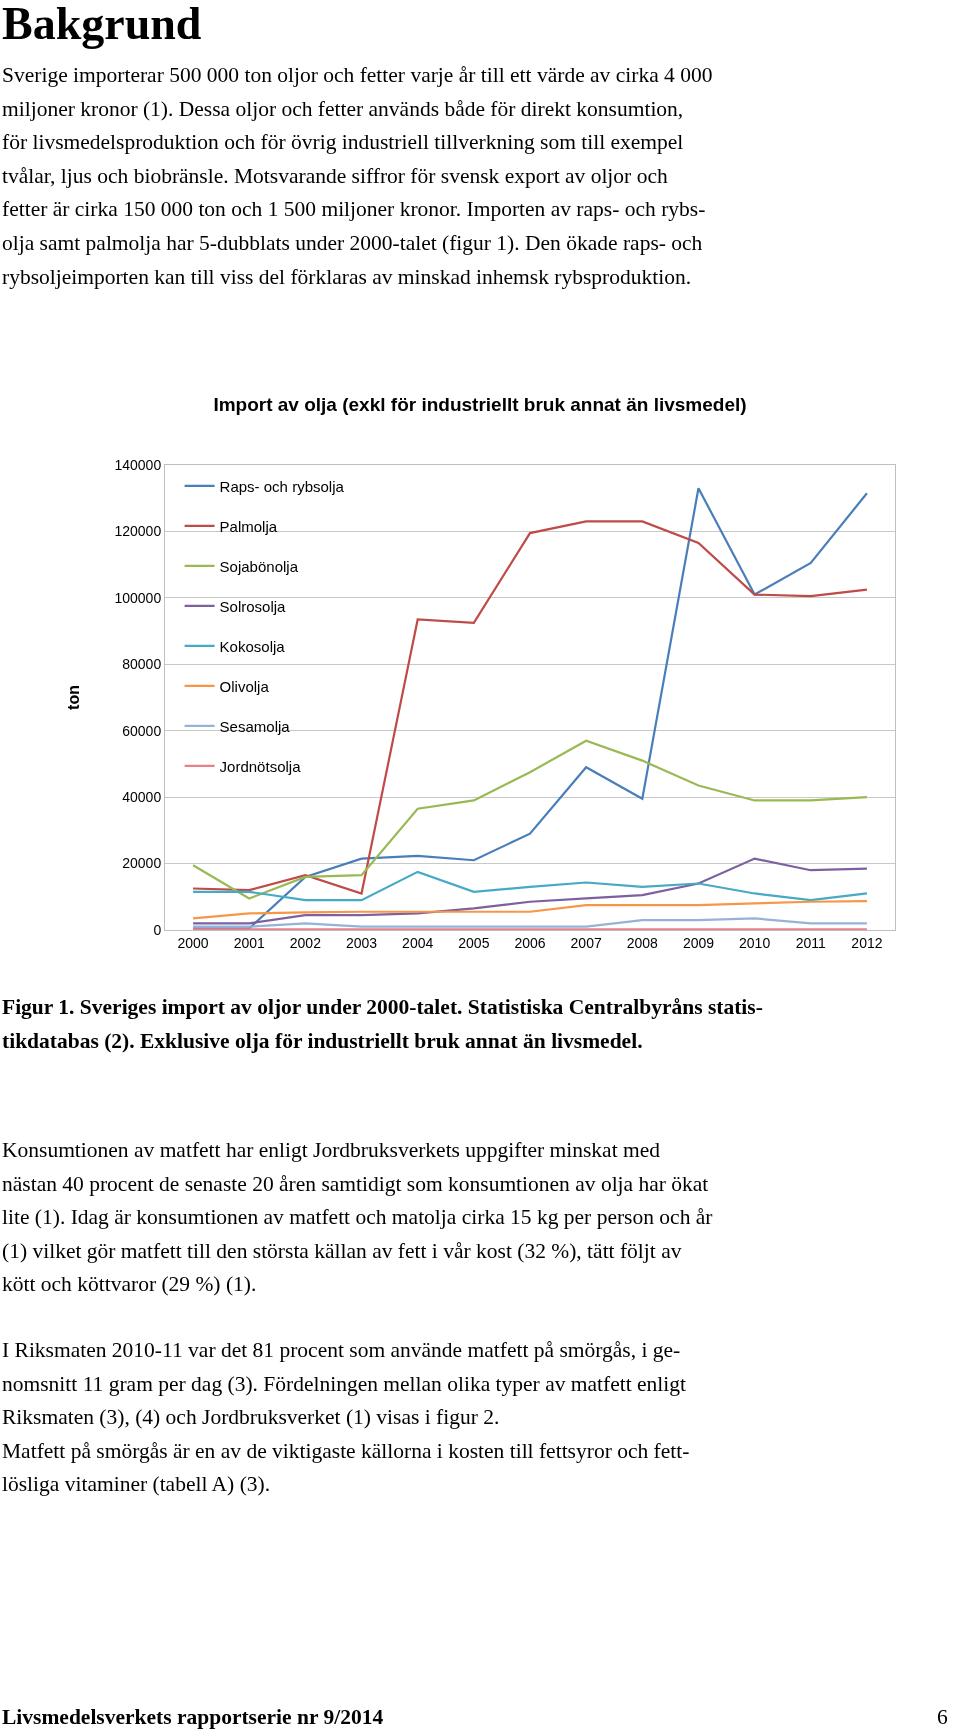  I want to click on x-tick-label: 2007, so click(586, 942).